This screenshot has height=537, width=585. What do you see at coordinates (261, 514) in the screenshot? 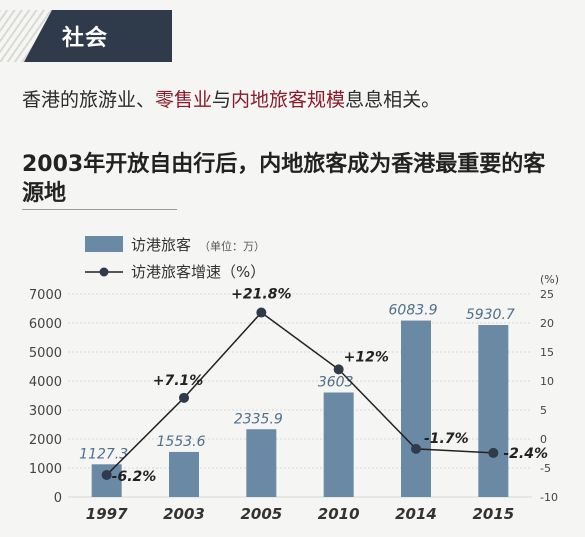
I see `category-label: 2005` at bounding box center [261, 514].